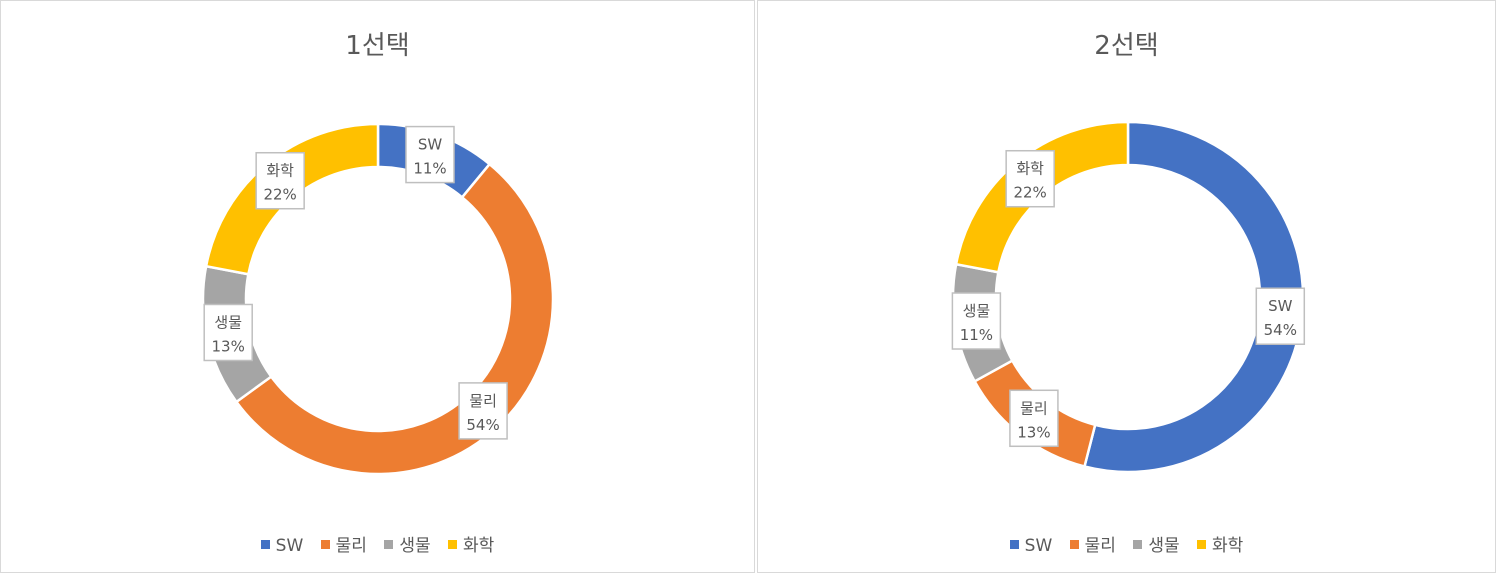 Image resolution: width=1496 pixels, height=575 pixels. I want to click on chart-title: 2선택, so click(1126, 46).